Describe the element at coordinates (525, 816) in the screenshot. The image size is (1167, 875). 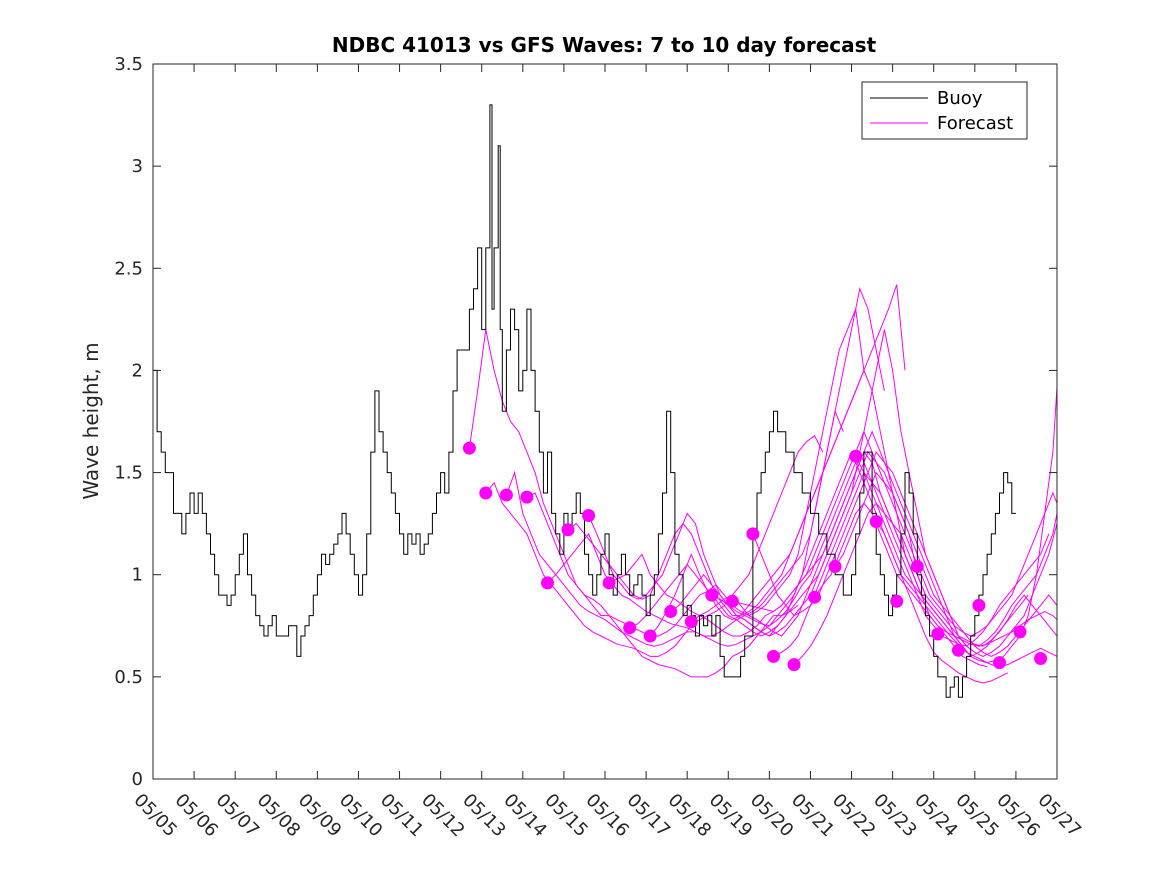
I see `x-tick-label: 05/14` at that location.